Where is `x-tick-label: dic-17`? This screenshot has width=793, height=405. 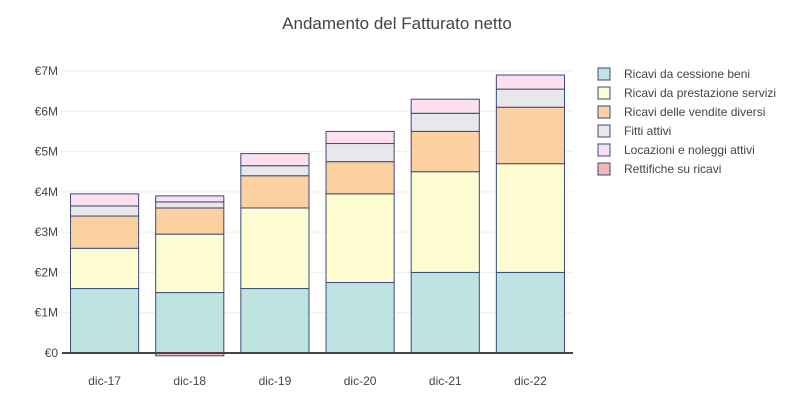
x-tick-label: dic-17 is located at coordinates (104, 381).